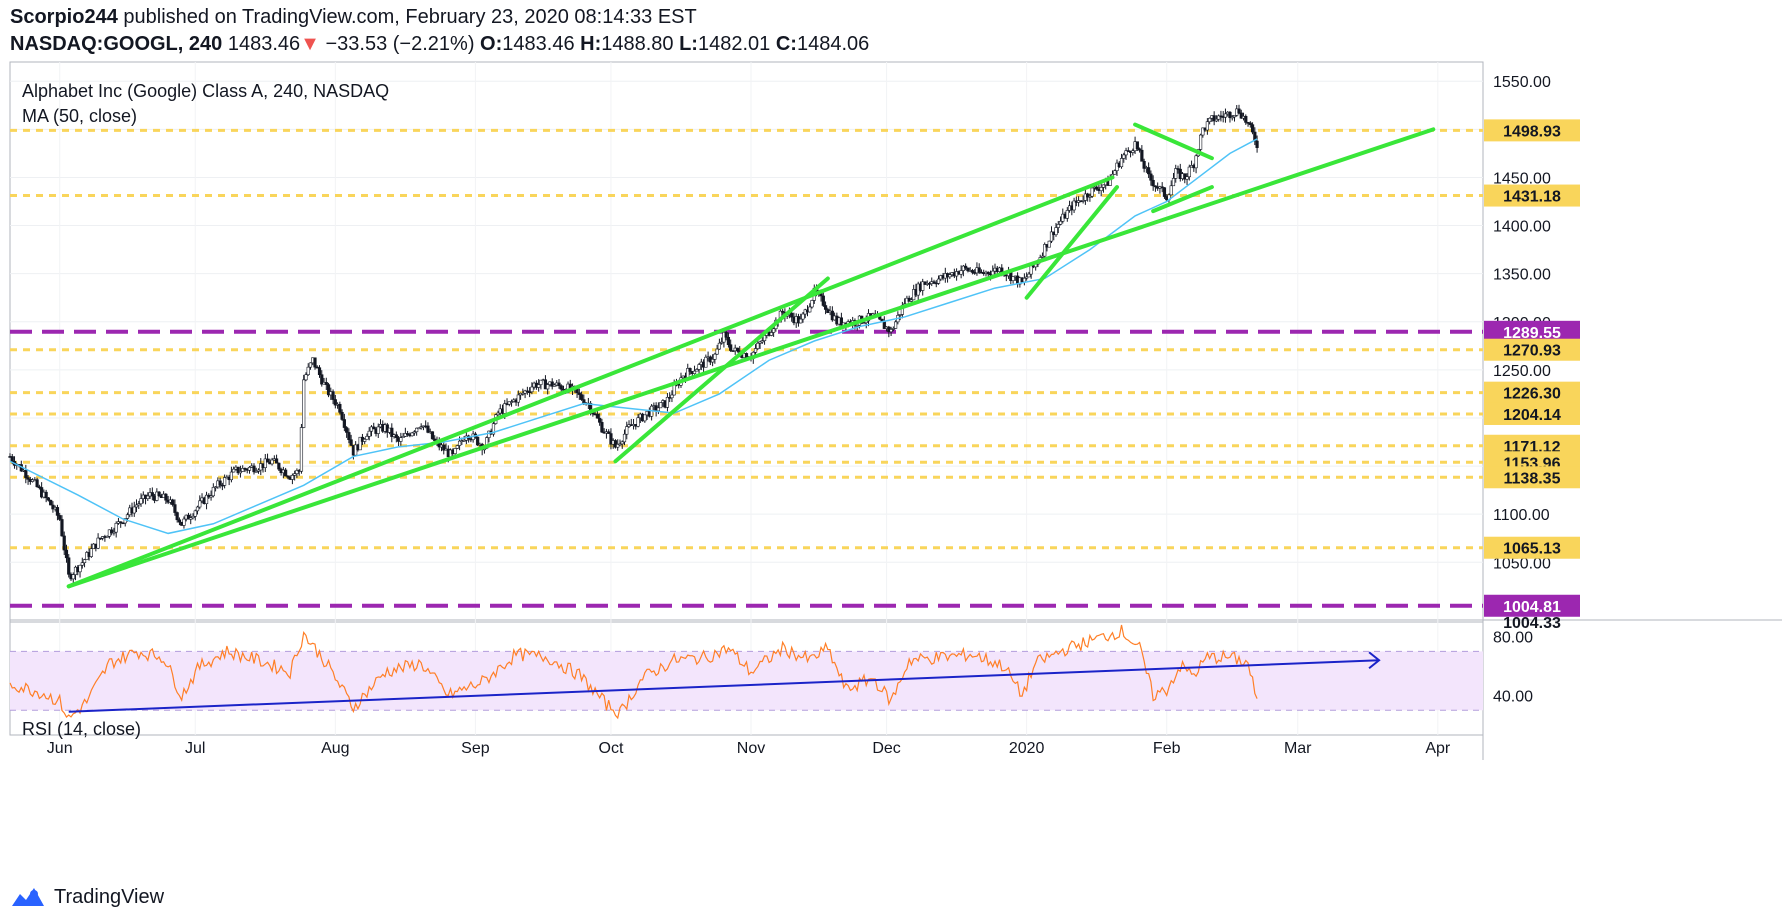 This screenshot has height=923, width=1782. What do you see at coordinates (64, 17) in the screenshot?
I see `author-name: Scorpio244` at bounding box center [64, 17].